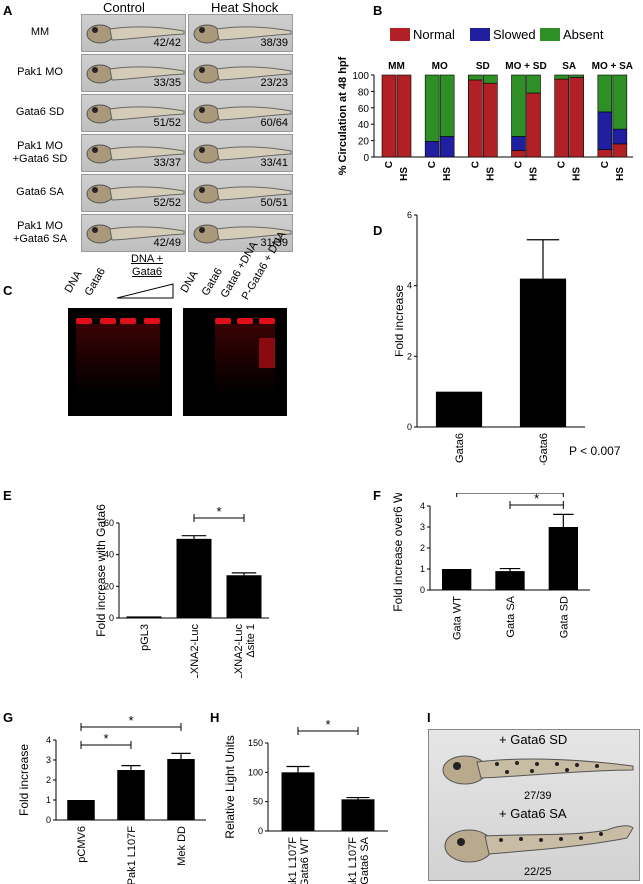 The height and width of the screenshot is (884, 643). What do you see at coordinates (240, 153) in the screenshot?
I see `embryo-image-heat-shock: 33/41` at bounding box center [240, 153].